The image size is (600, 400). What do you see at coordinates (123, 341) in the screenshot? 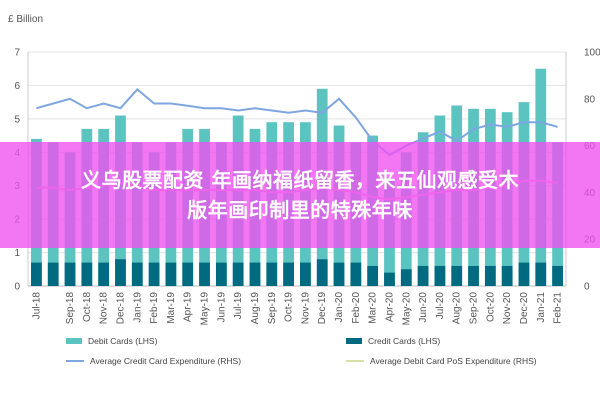
I see `legend-label: Debit Cards (LHS)` at bounding box center [123, 341].